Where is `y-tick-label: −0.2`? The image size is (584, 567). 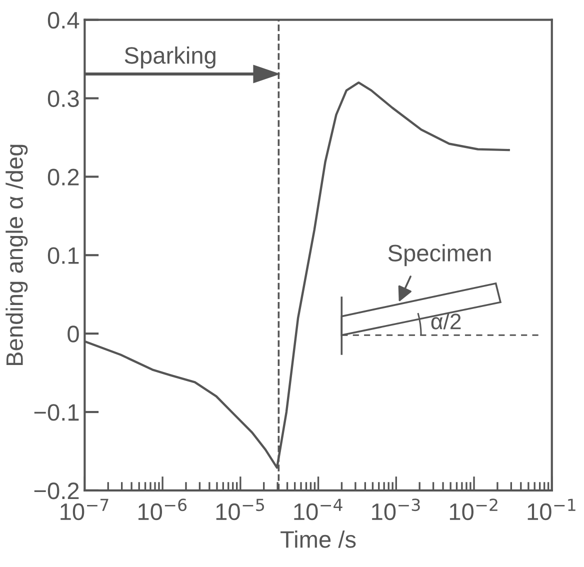
y-tick-label: −0.2 is located at coordinates (56, 491).